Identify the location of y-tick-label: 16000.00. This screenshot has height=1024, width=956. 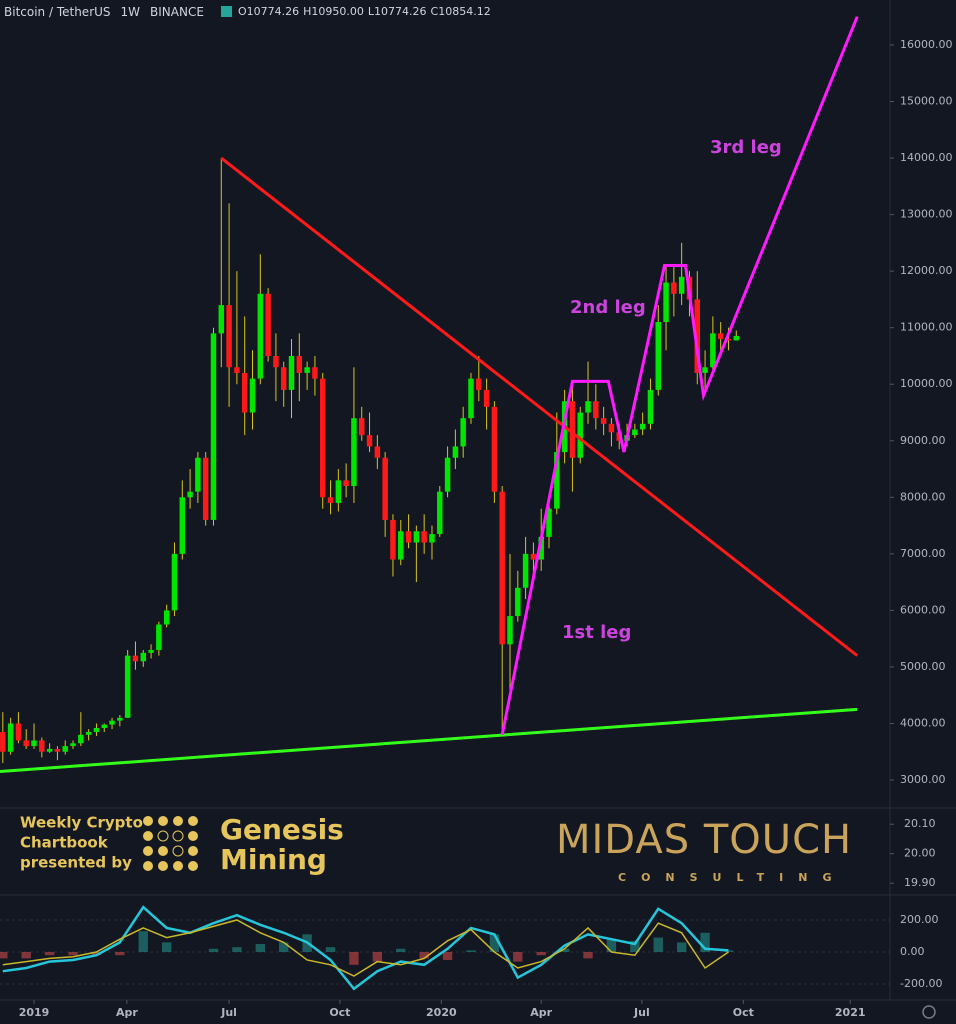
(926, 44).